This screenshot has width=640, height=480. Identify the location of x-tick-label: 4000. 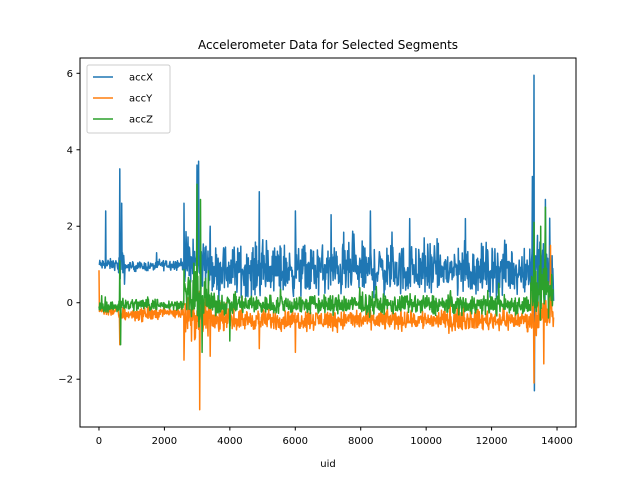
(229, 441).